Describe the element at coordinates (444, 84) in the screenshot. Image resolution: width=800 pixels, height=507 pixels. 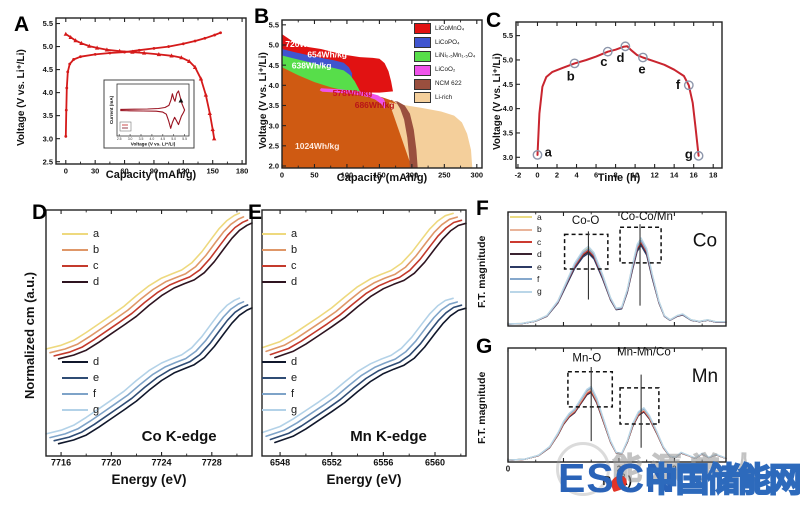
I see `legend-item: NCM 622` at that location.